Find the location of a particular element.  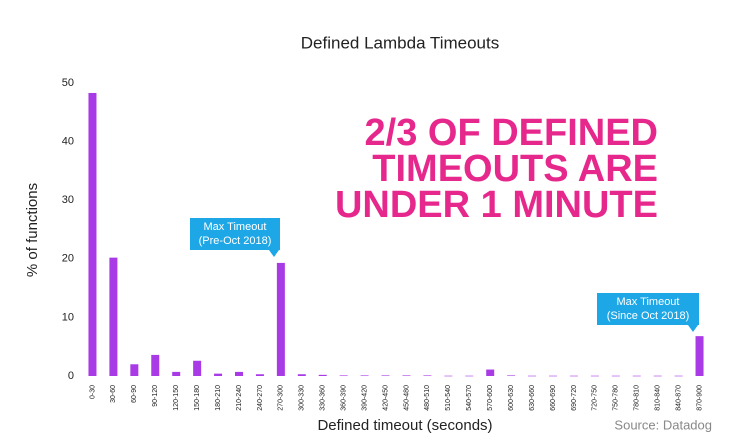

y-tick-label: 10 is located at coordinates (68, 317).